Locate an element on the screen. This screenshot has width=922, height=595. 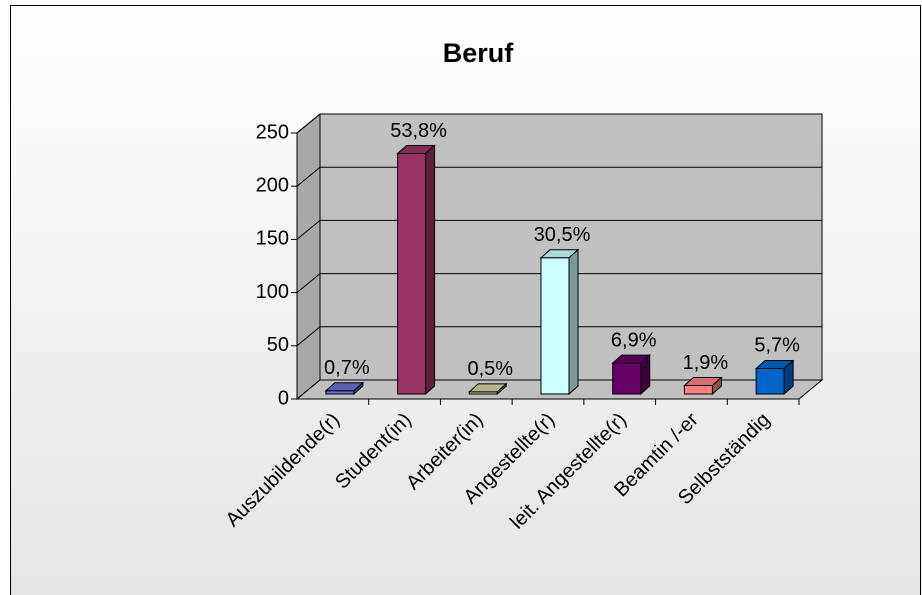
side-wall is located at coordinates (308, 256).